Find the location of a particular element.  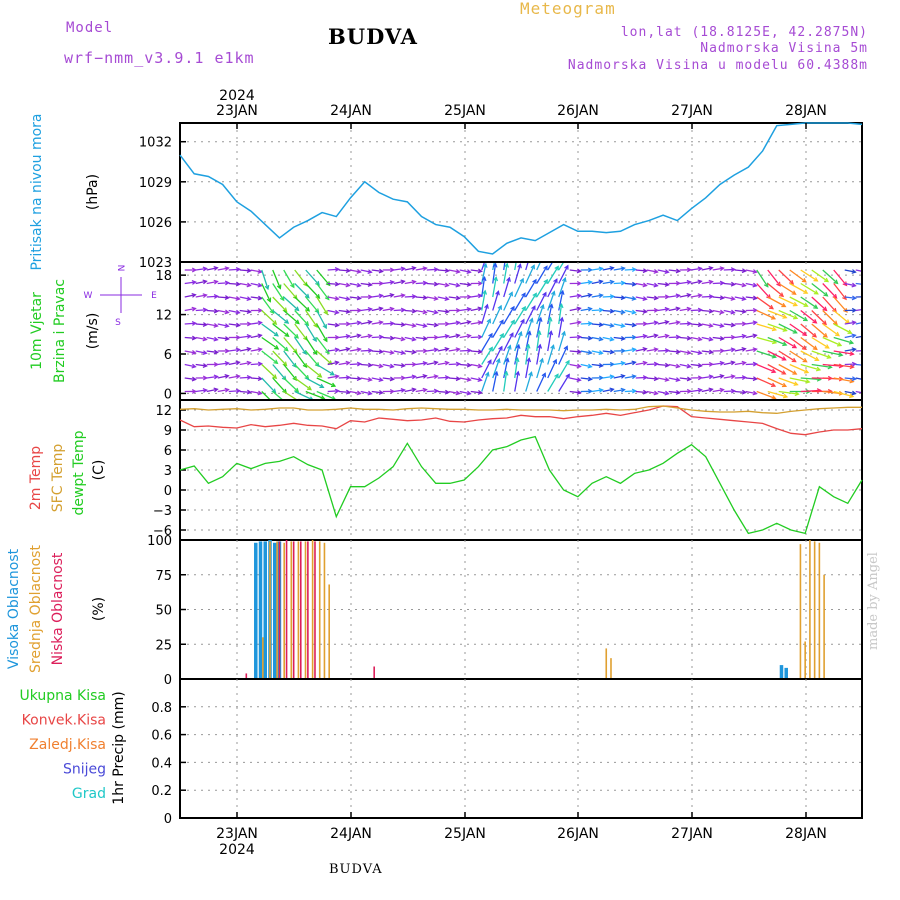

model-name: wrf−nmm_v3.9.1 e1km is located at coordinates (159, 58).